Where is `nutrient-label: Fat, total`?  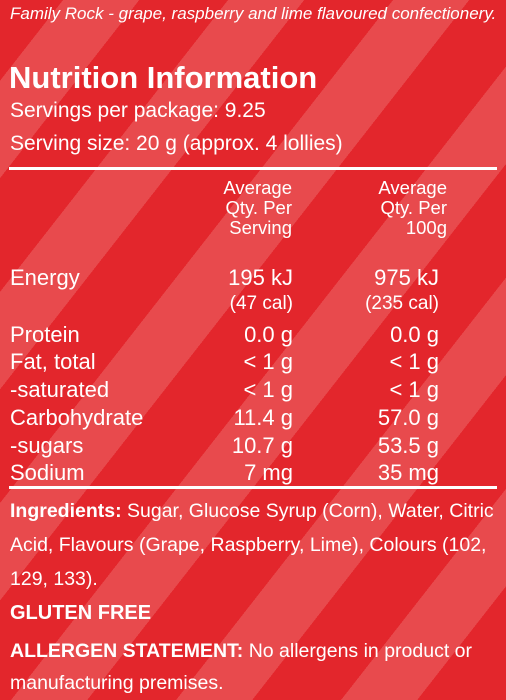
nutrient-label: Fat, total is located at coordinates (53, 361).